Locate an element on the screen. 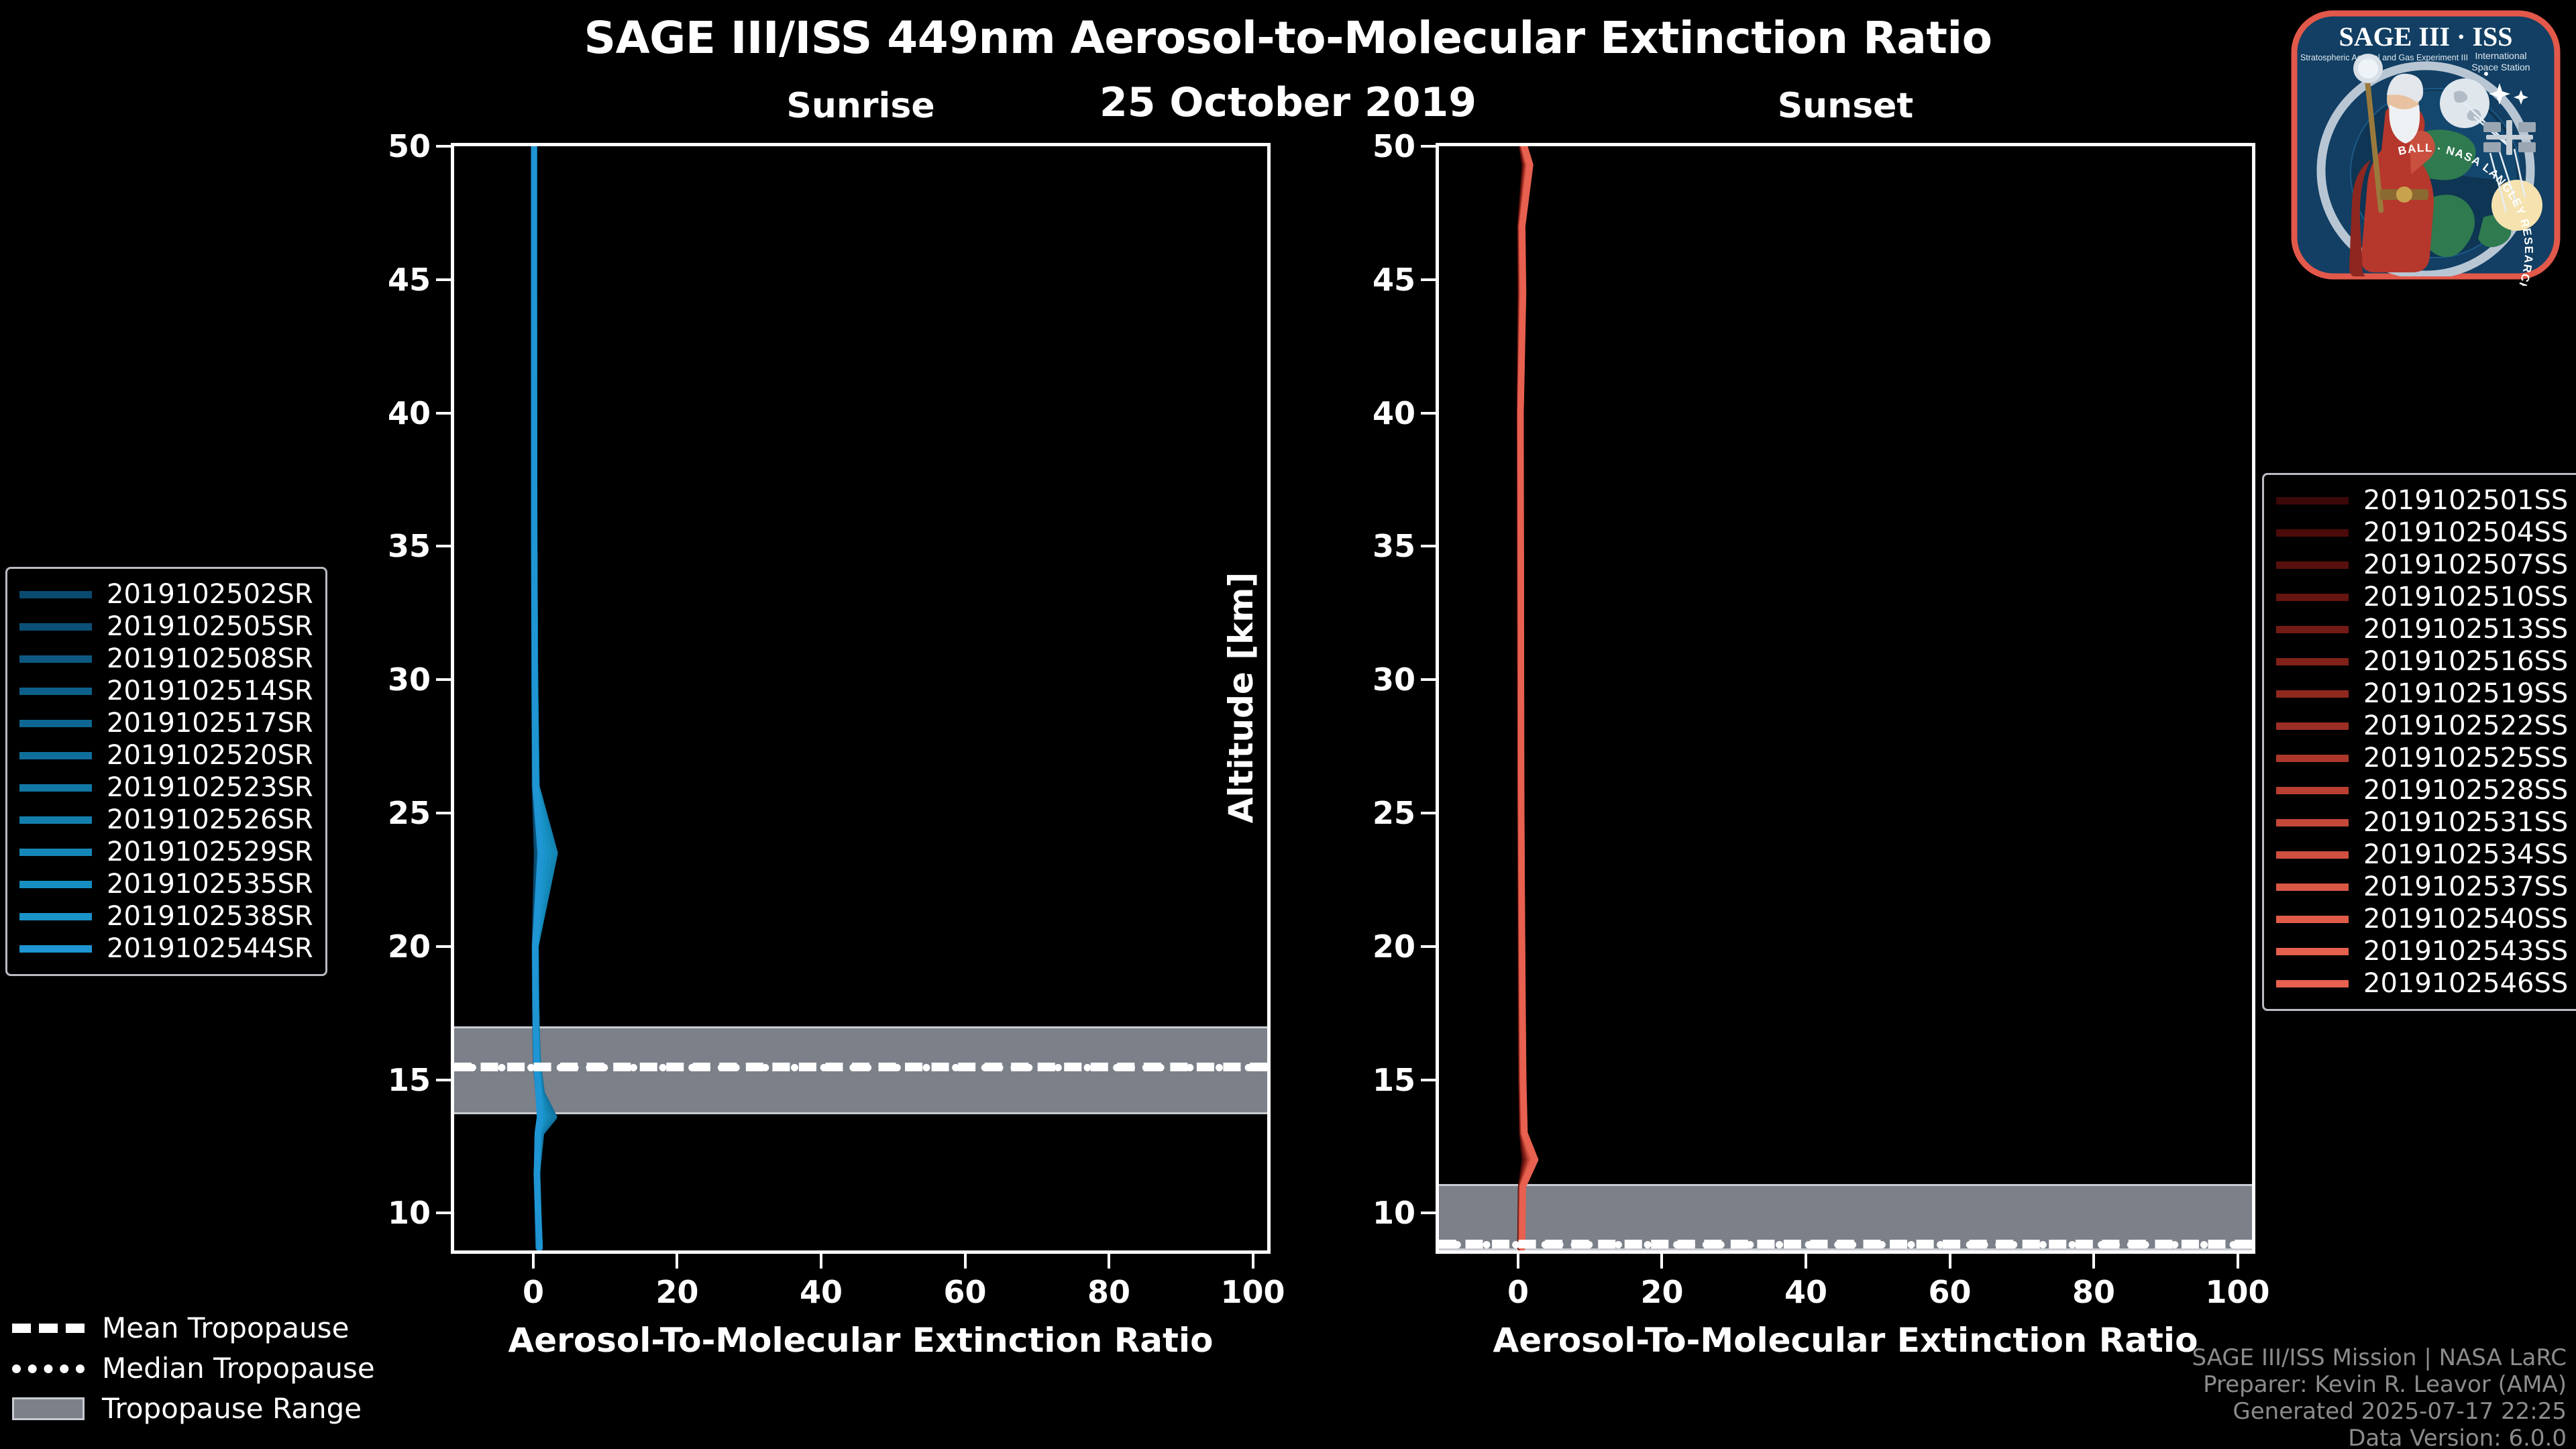 The height and width of the screenshot is (1449, 2576). patch-subtitle-right-2: Space Station is located at coordinates (2500, 67).